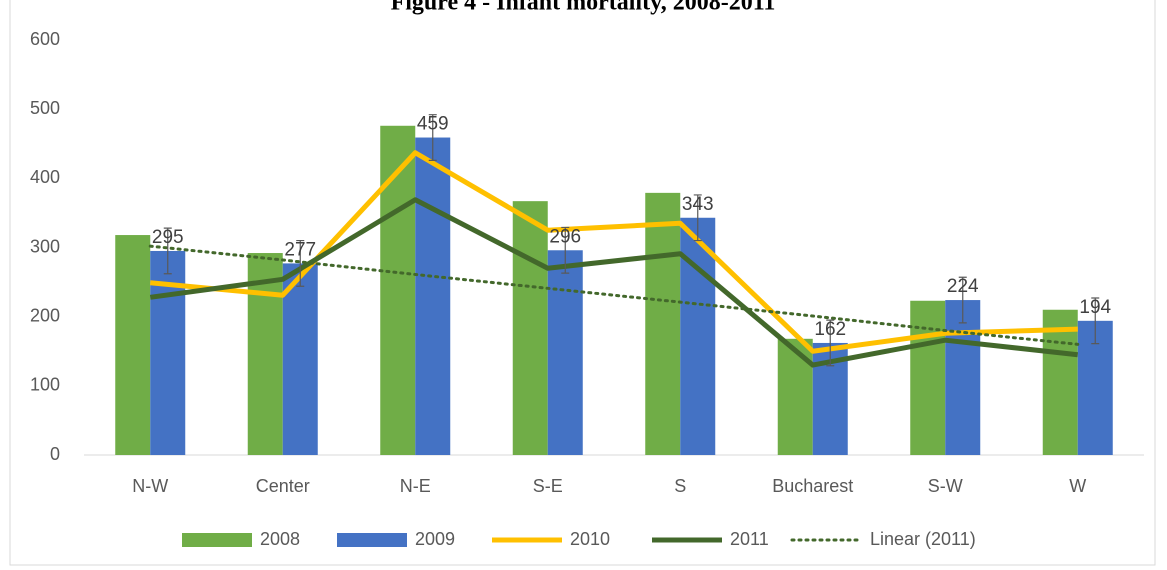  I want to click on legend-label: Linear (2011), so click(923, 539).